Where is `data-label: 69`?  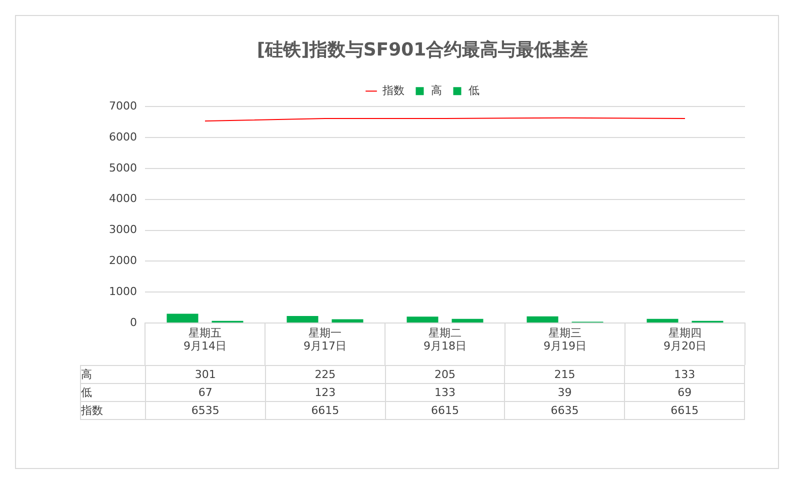 data-label: 69 is located at coordinates (684, 393).